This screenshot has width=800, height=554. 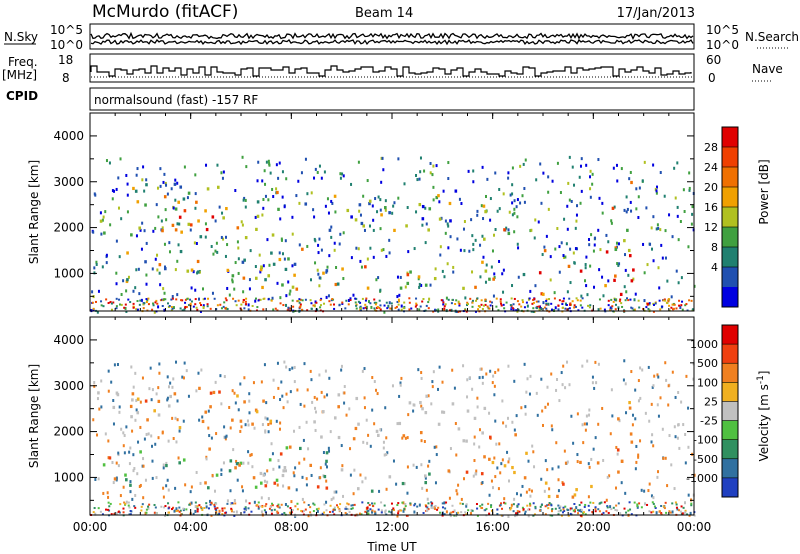 What do you see at coordinates (392, 36) in the screenshot?
I see `noise-frame` at bounding box center [392, 36].